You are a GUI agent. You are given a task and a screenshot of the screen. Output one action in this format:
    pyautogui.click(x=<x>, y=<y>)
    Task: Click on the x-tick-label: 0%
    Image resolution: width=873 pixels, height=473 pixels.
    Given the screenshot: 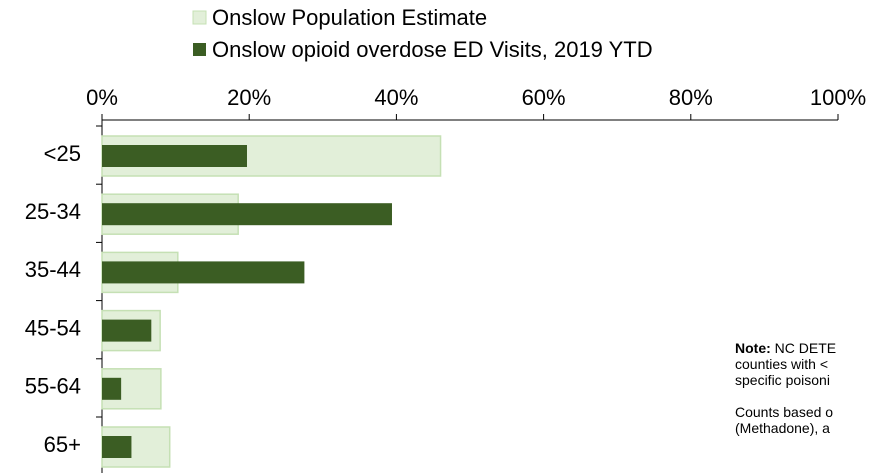 What is the action you would take?
    pyautogui.click(x=102, y=97)
    